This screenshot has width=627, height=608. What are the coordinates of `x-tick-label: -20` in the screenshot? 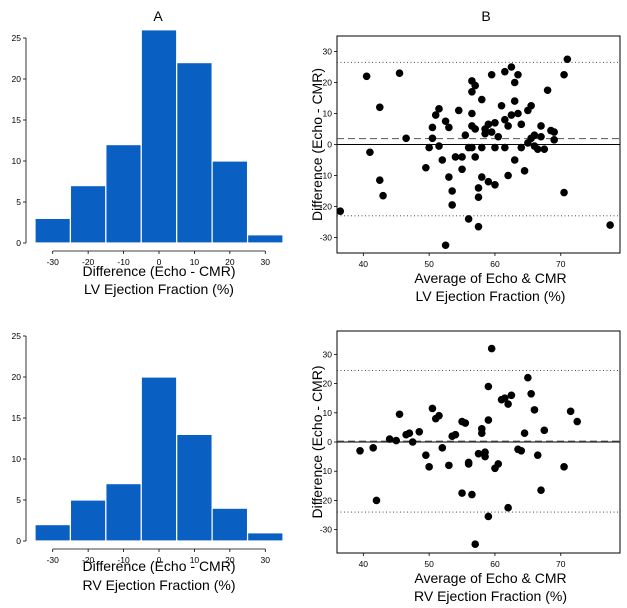 It's located at (88, 560).